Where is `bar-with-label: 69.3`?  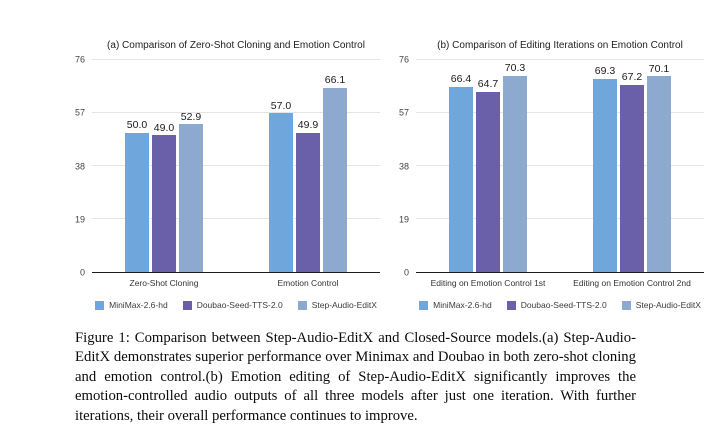
bar-with-label: 69.3 is located at coordinates (605, 166).